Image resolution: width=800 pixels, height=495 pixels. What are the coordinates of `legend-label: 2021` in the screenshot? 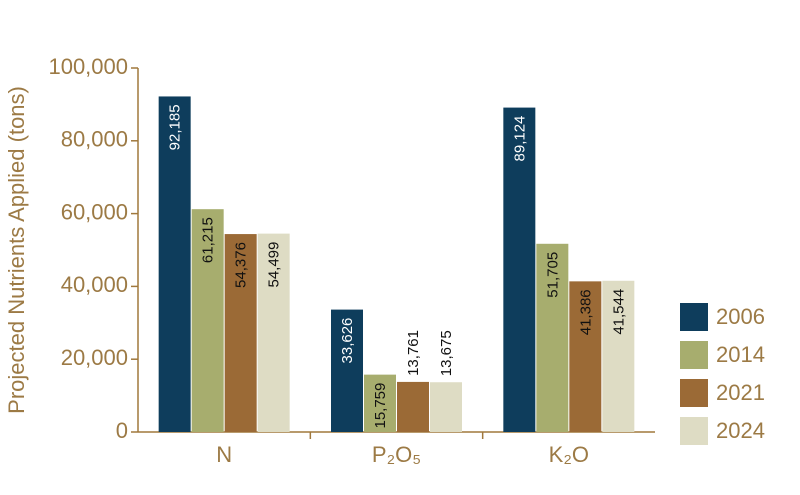 It's located at (740, 392).